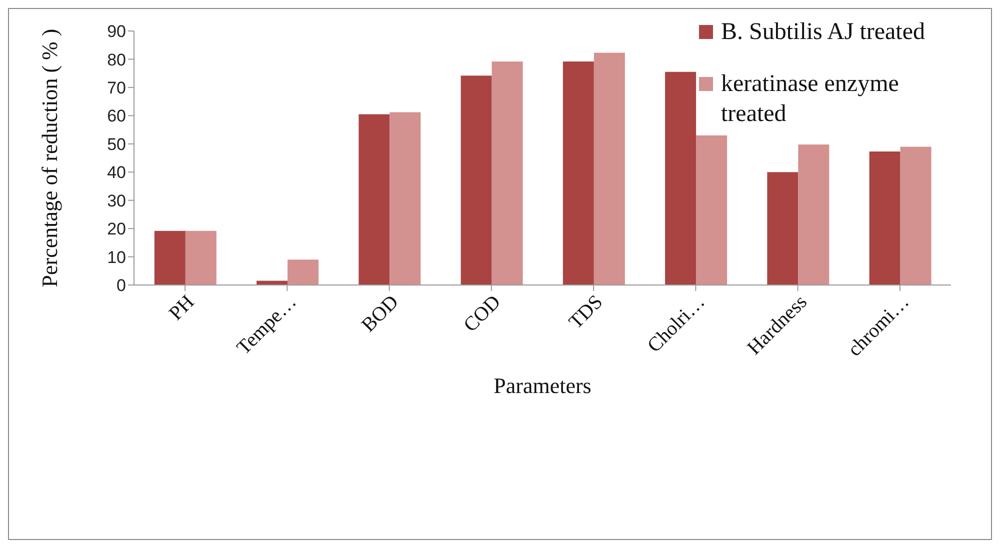 The height and width of the screenshot is (550, 1000). What do you see at coordinates (116, 229) in the screenshot?
I see `y-tick-label: 20` at bounding box center [116, 229].